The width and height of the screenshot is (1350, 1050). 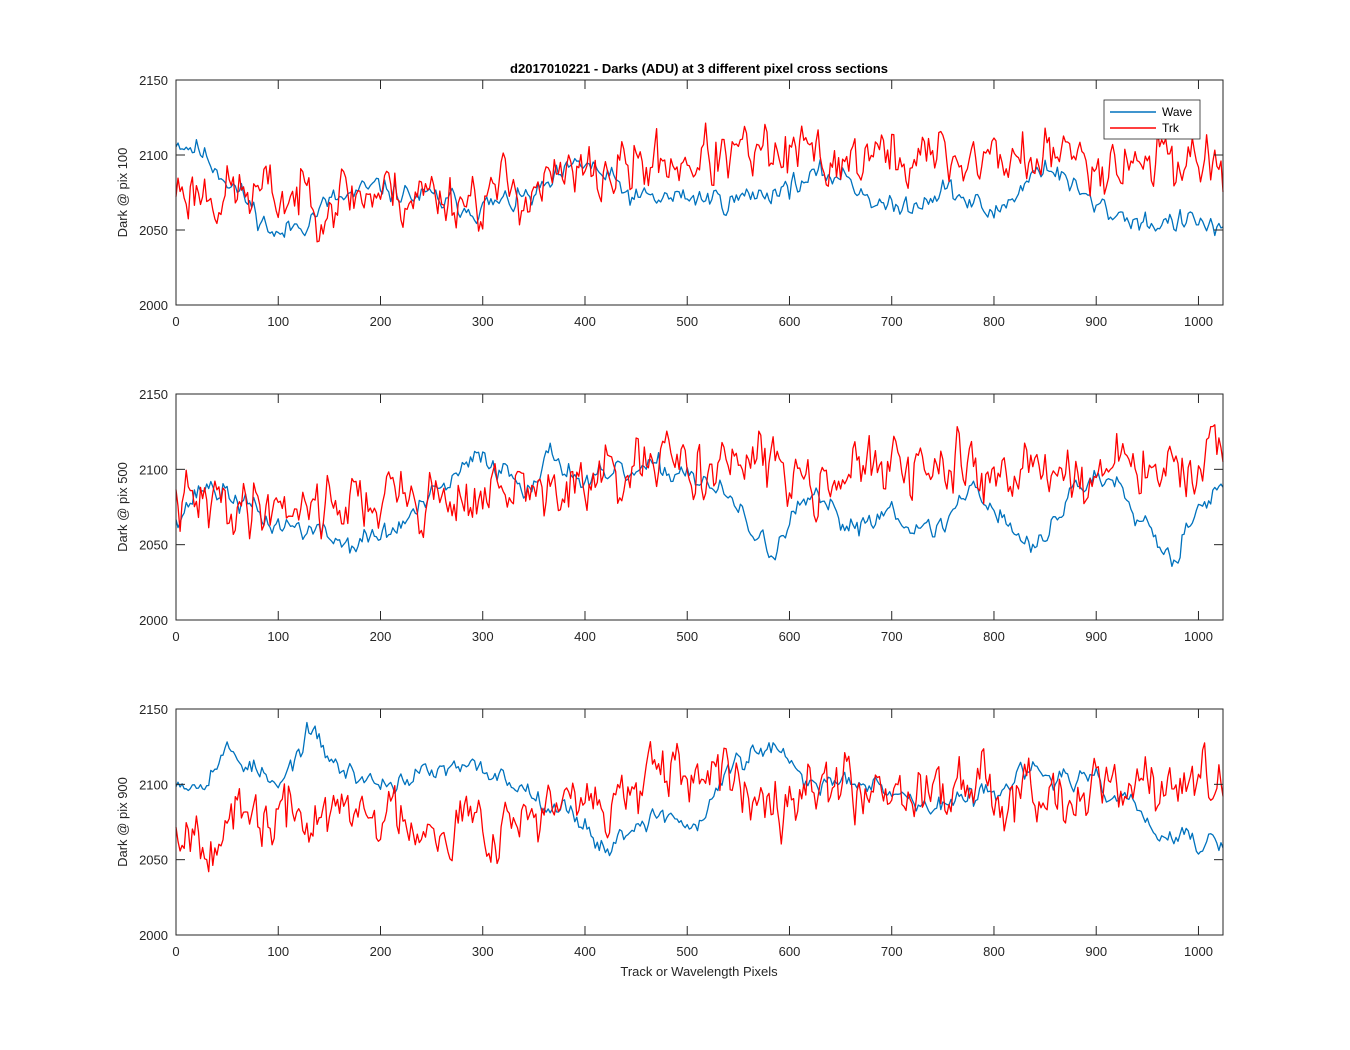 I want to click on legend-label-trk: Trk, so click(x=1171, y=128).